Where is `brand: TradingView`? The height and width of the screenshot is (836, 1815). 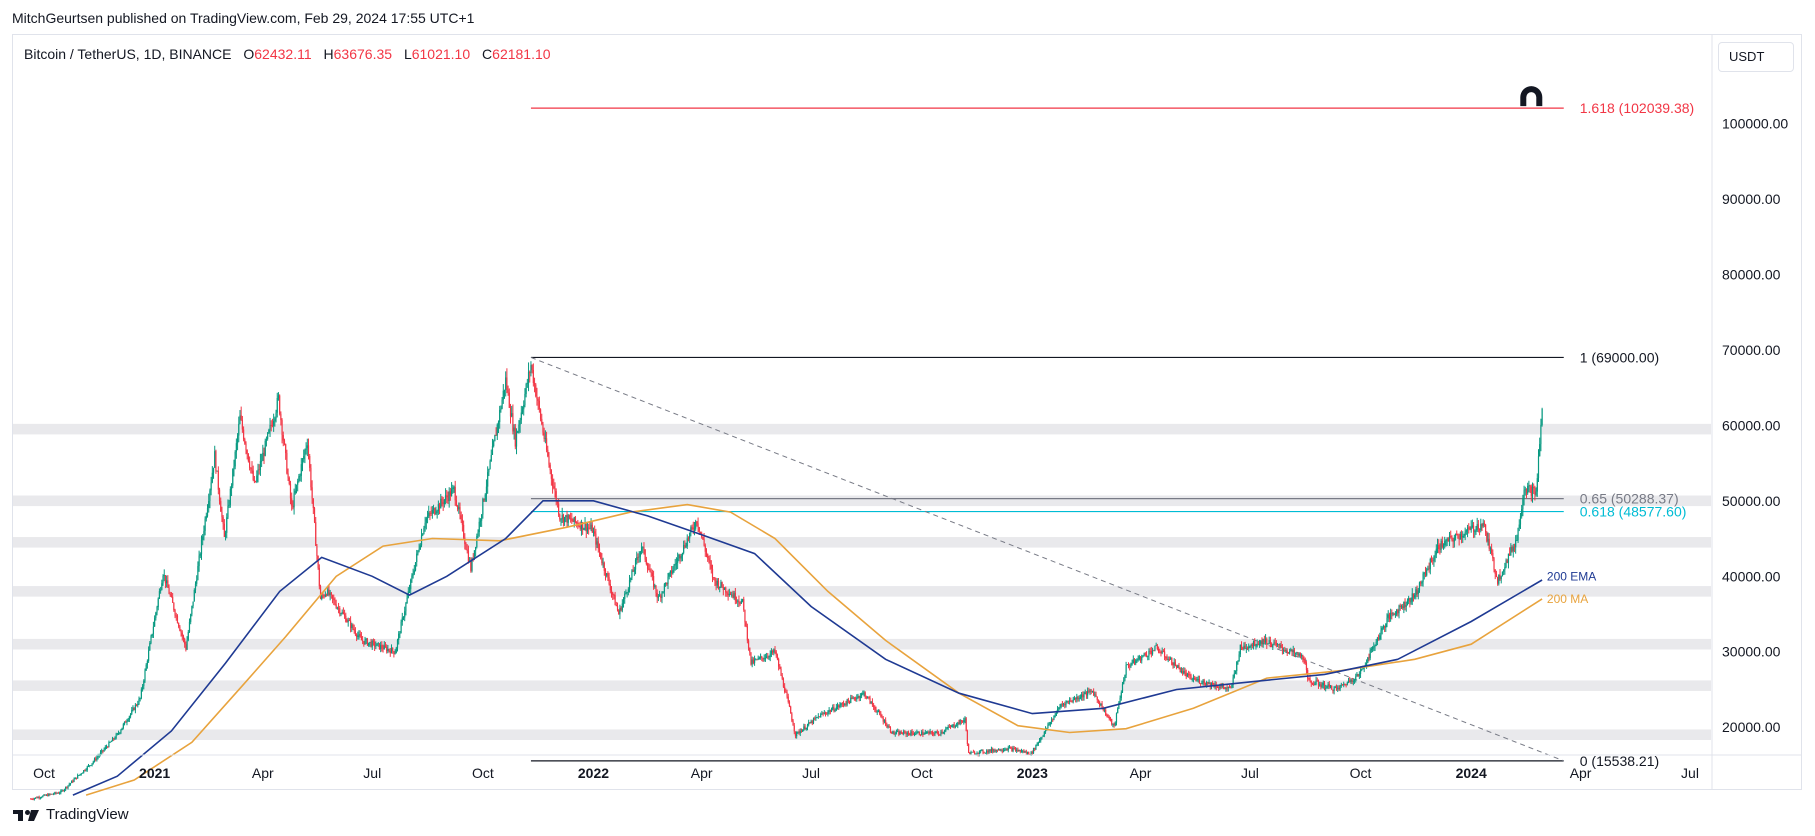 brand: TradingView is located at coordinates (70, 814).